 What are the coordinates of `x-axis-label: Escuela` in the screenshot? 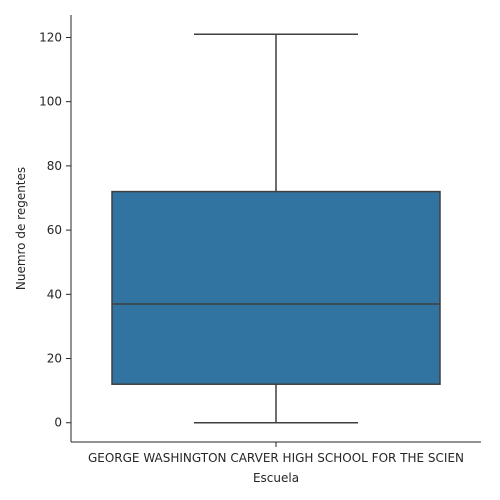 It's located at (276, 478).